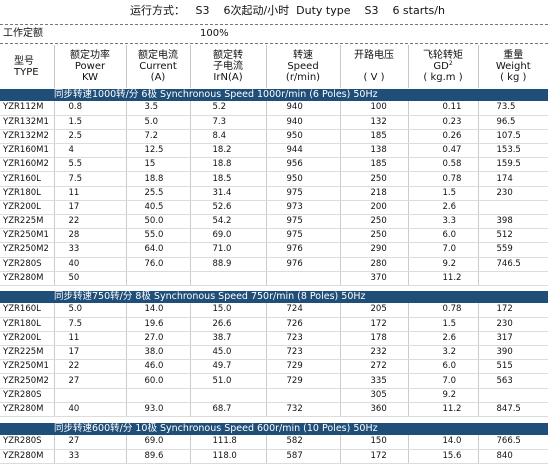 This screenshot has height=474, width=548. What do you see at coordinates (90, 310) in the screenshot?
I see `table-cell: 5.0` at bounding box center [90, 310].